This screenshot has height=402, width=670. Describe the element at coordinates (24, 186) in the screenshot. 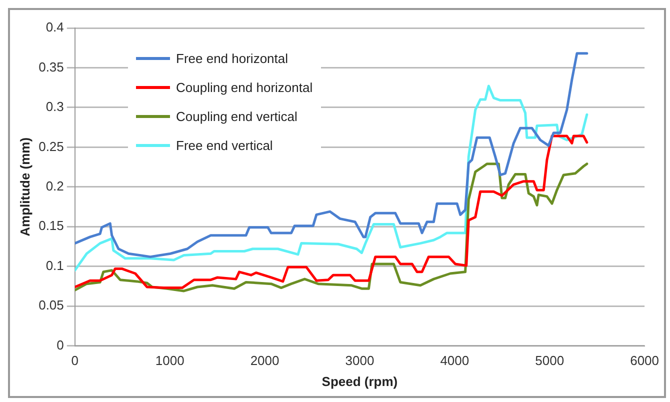

I see `y-axis-title: Amplitude (mm)` at that location.